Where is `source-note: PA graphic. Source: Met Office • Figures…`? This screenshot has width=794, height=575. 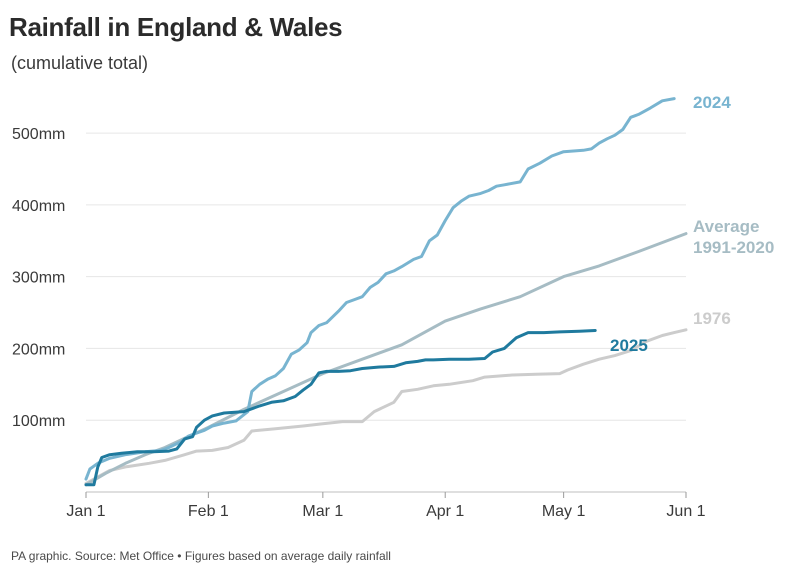
source-note: PA graphic. Source: Met Office • Figures… is located at coordinates (201, 556).